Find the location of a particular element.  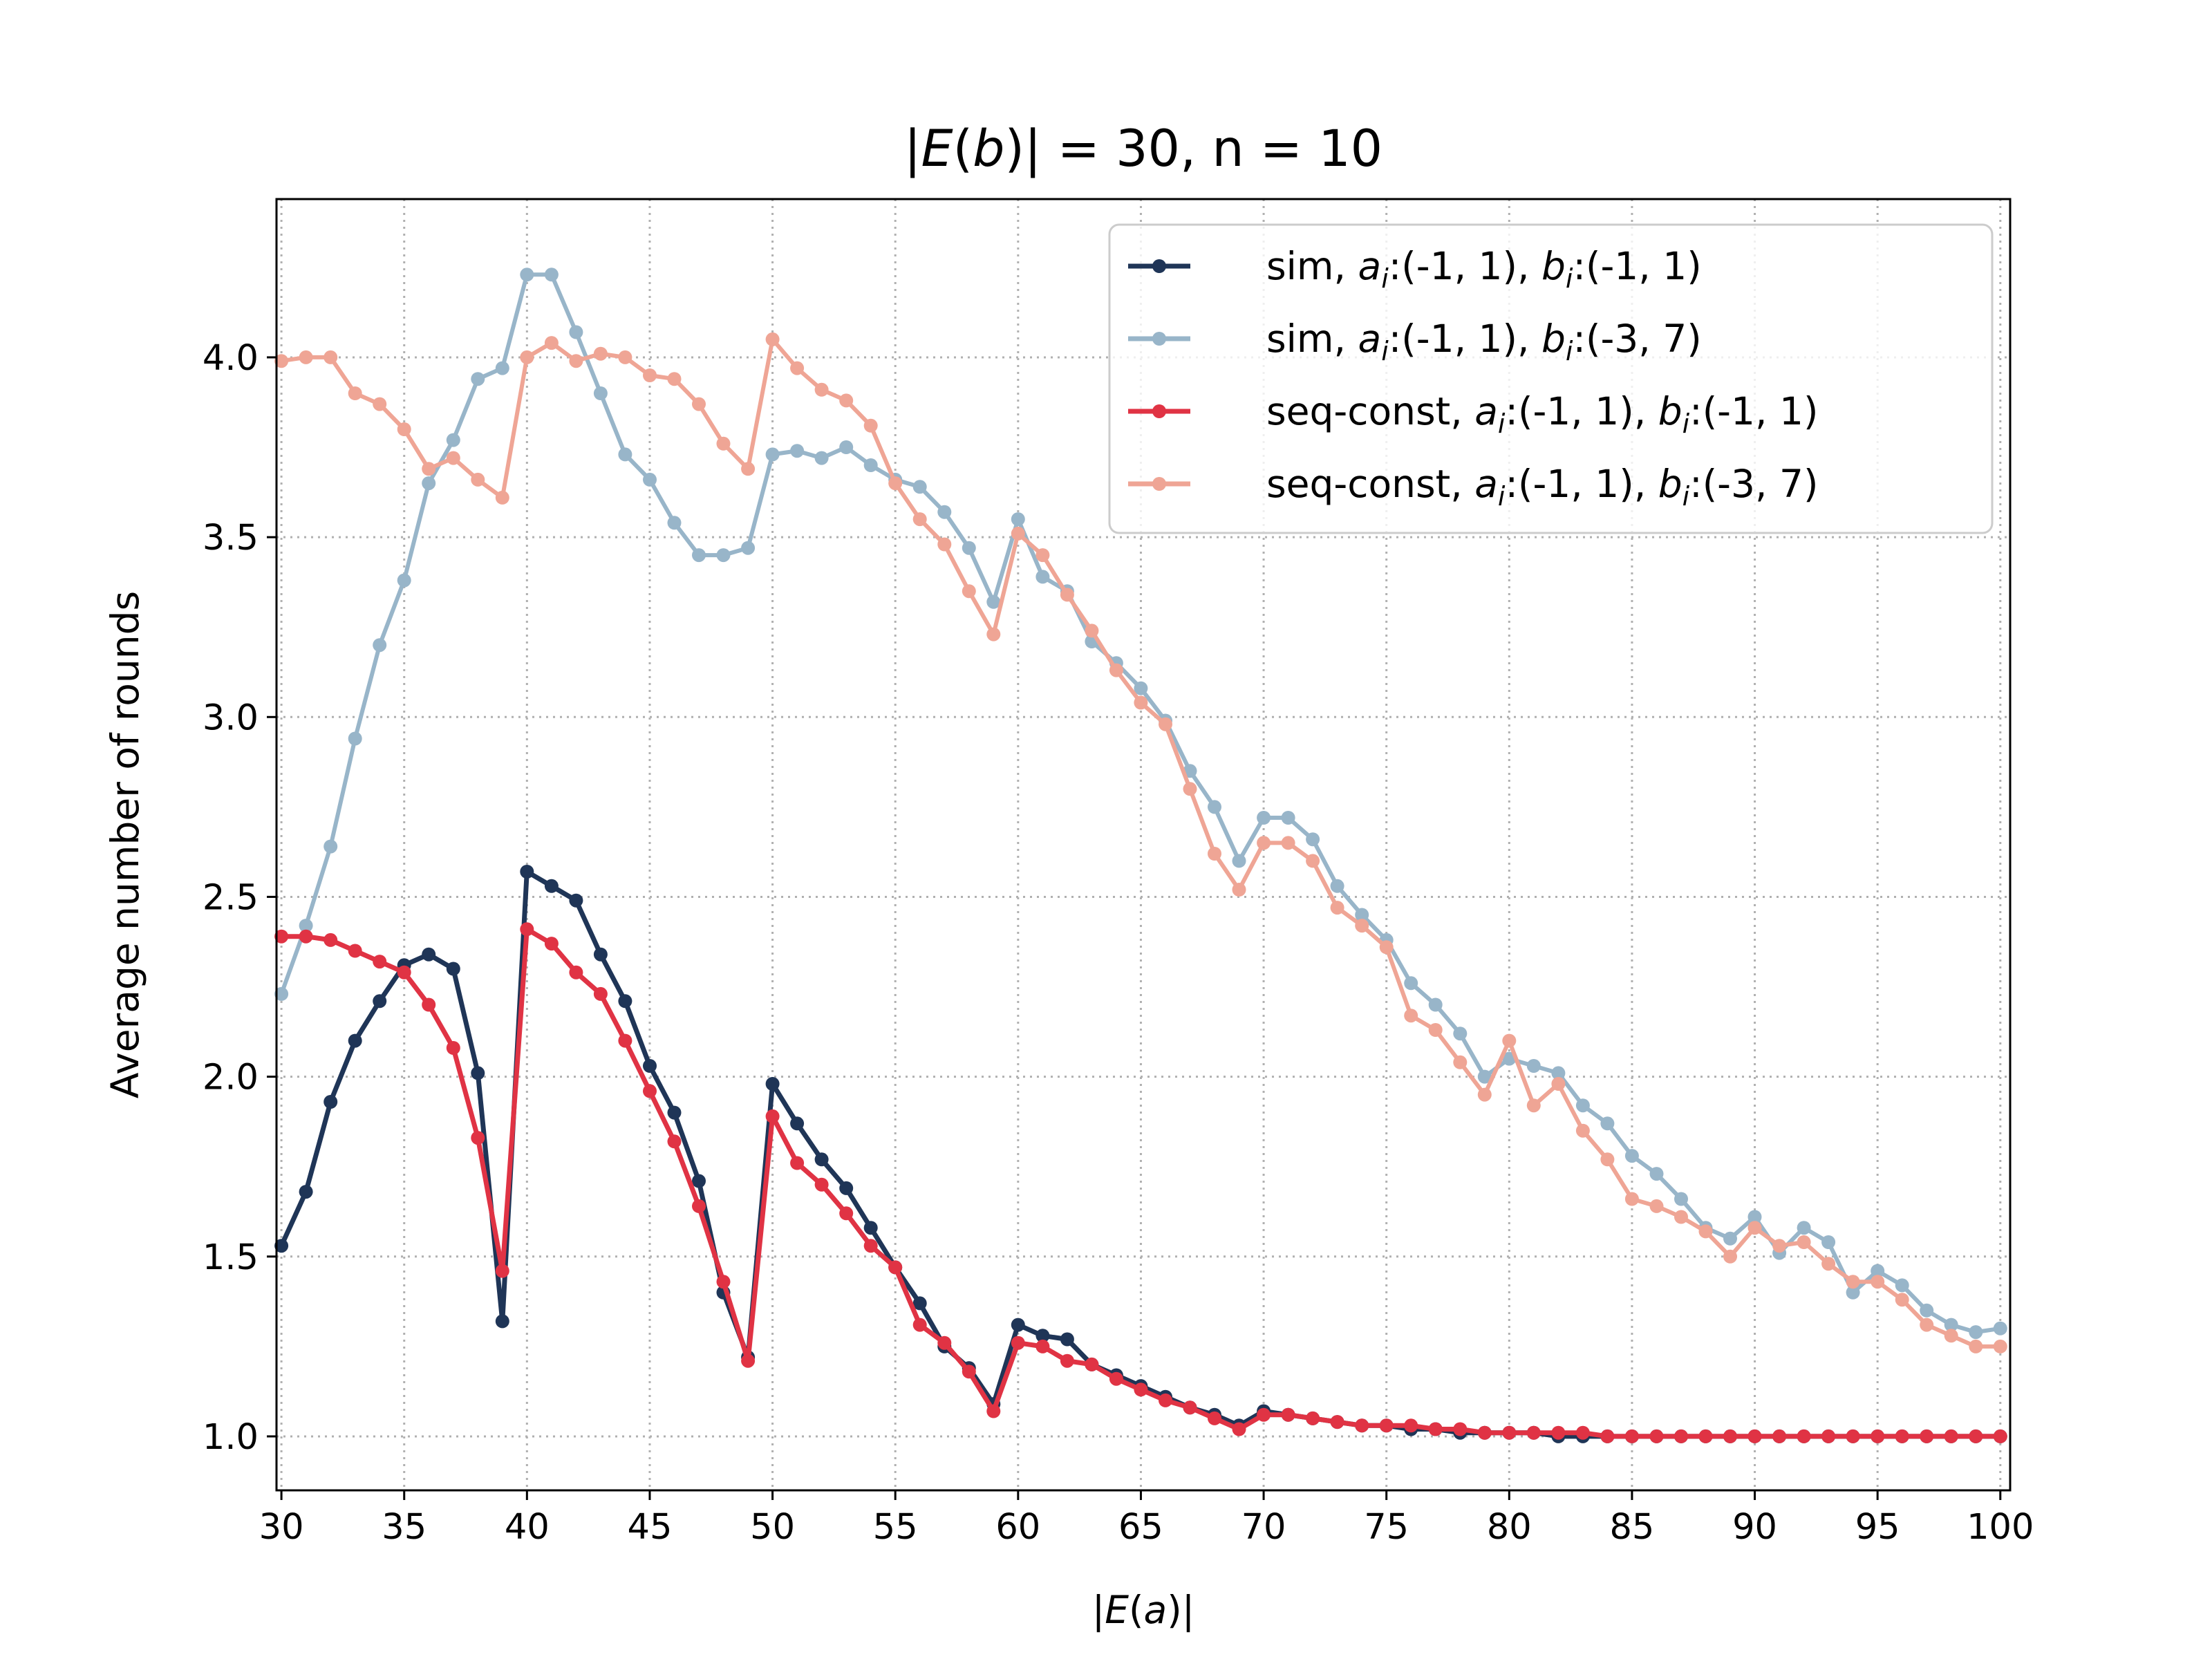

legend-entry: seq-const, ai:(-1, 1), bi:(-1, 1) is located at coordinates (1473, 414).